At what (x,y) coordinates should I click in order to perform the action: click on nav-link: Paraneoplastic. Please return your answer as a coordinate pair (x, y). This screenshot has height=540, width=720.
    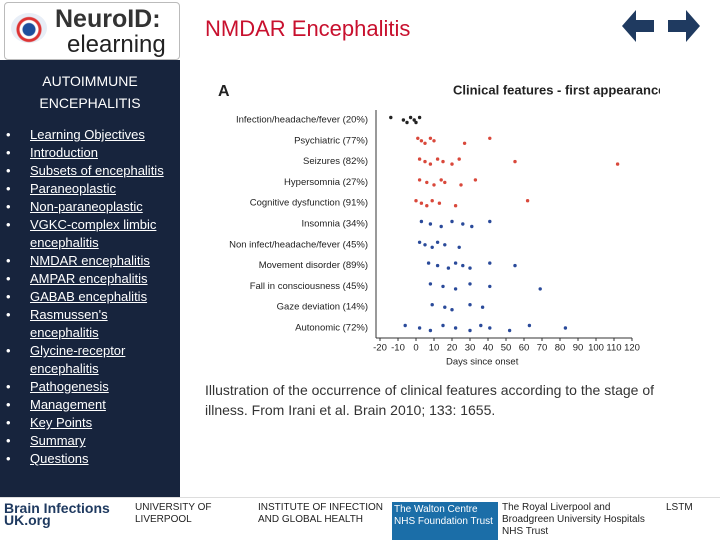
    Looking at the image, I should click on (90, 189).